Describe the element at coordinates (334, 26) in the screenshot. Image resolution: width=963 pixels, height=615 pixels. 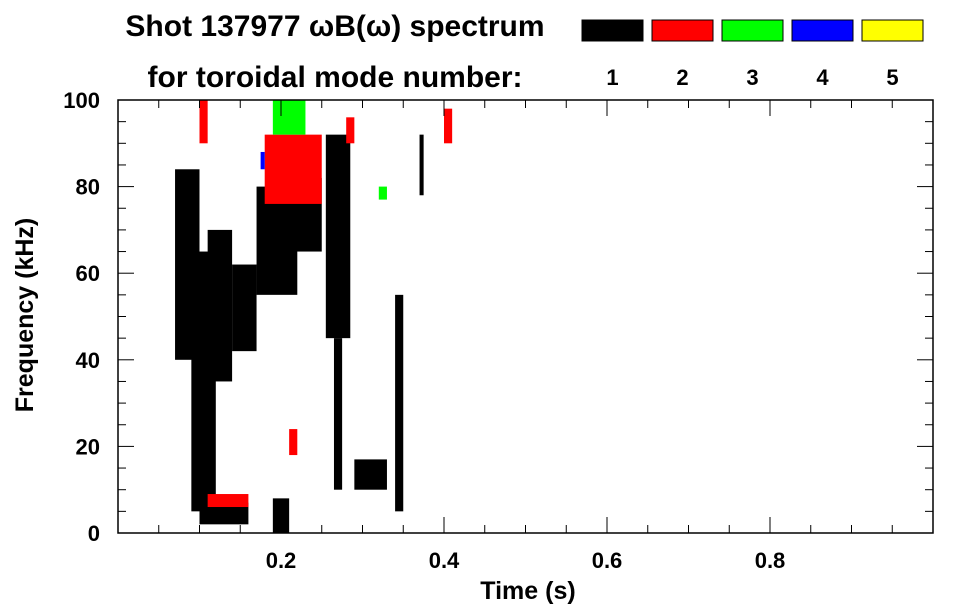
I see `chart-title: Shot 137977 ωB(ω) spectrum` at that location.